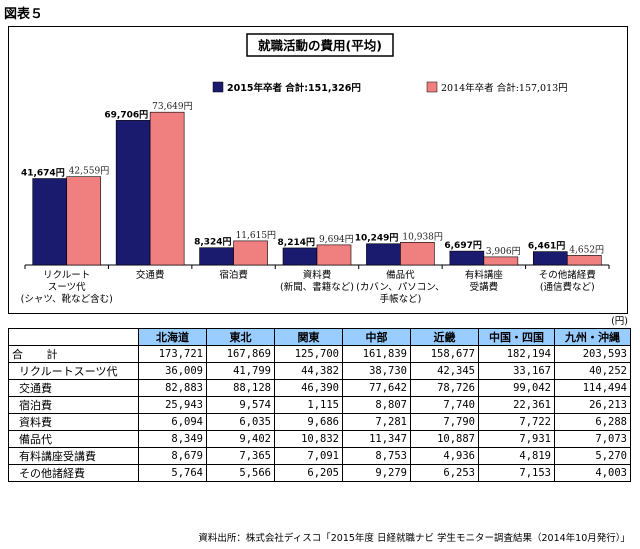 The width and height of the screenshot is (640, 549). I want to click on table-cell: 9,574, so click(240, 405).